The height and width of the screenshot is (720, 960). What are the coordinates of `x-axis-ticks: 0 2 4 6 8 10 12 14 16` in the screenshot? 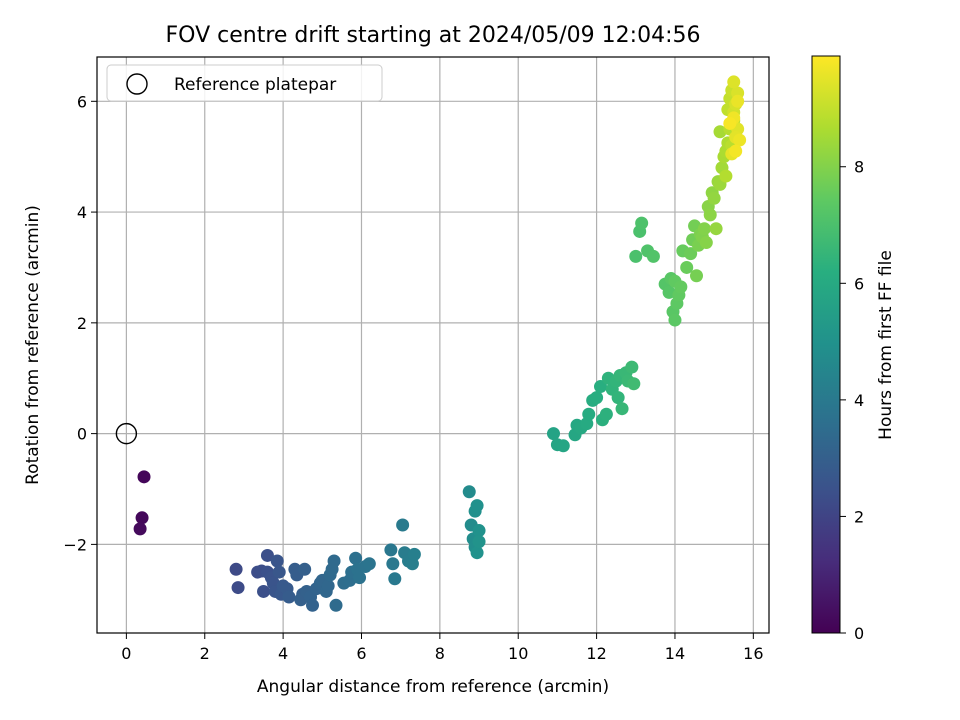 It's located at (442, 648).